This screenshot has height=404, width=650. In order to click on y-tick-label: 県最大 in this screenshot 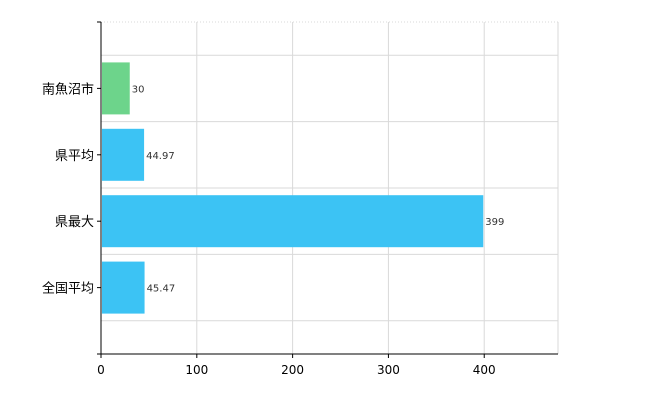, I will do `click(74, 222)`.